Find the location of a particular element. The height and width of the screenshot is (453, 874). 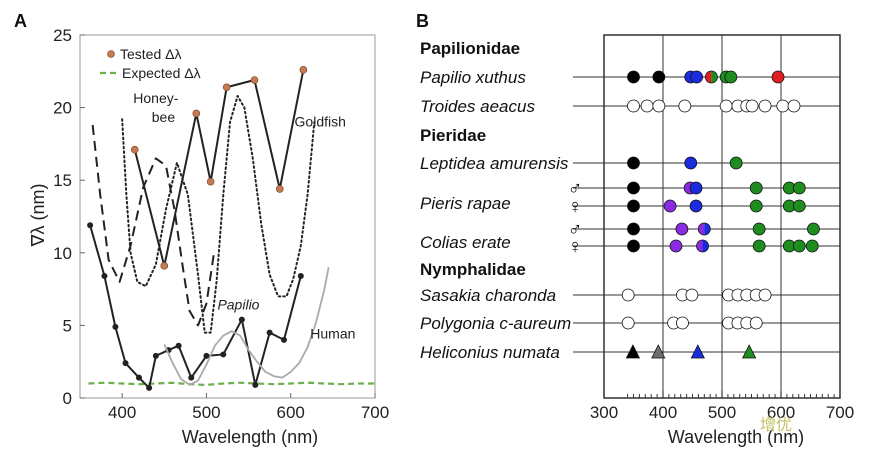

panel-b-label: B is located at coordinates (422, 21).